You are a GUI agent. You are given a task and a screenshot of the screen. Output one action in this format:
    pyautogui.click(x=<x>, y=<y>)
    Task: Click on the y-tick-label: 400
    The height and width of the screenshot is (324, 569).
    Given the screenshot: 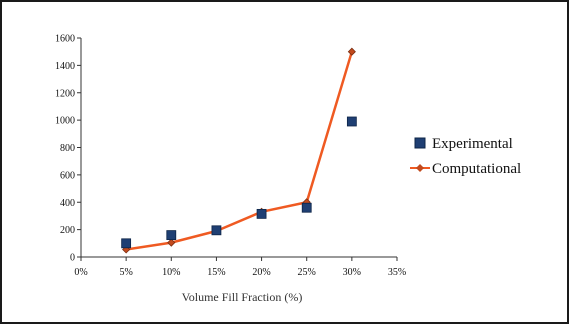 What is the action you would take?
    pyautogui.click(x=67, y=203)
    